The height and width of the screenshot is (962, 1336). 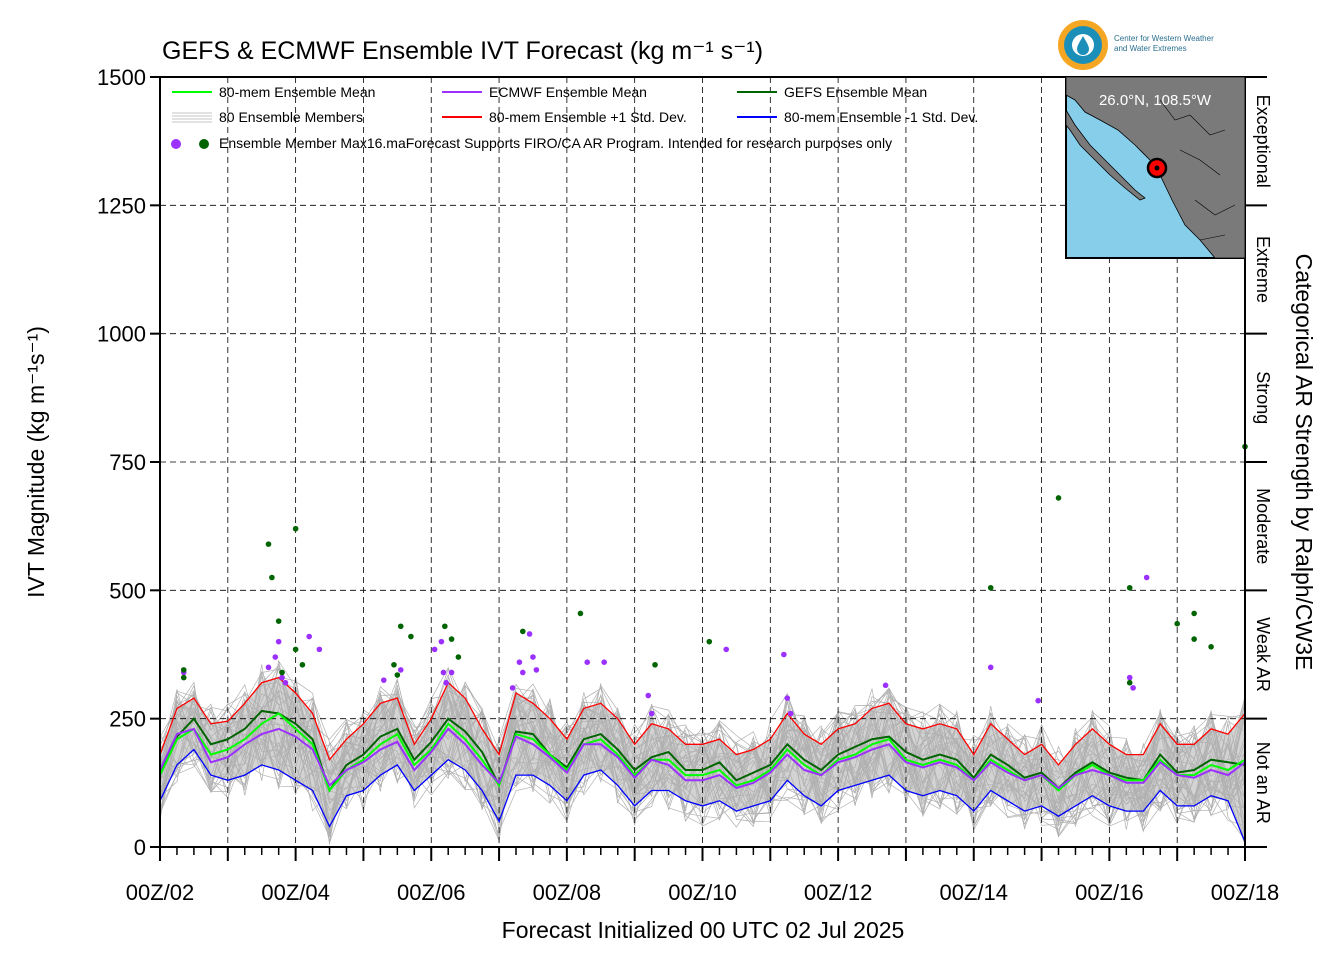 I want to click on category-label: Strong, so click(x=1263, y=397).